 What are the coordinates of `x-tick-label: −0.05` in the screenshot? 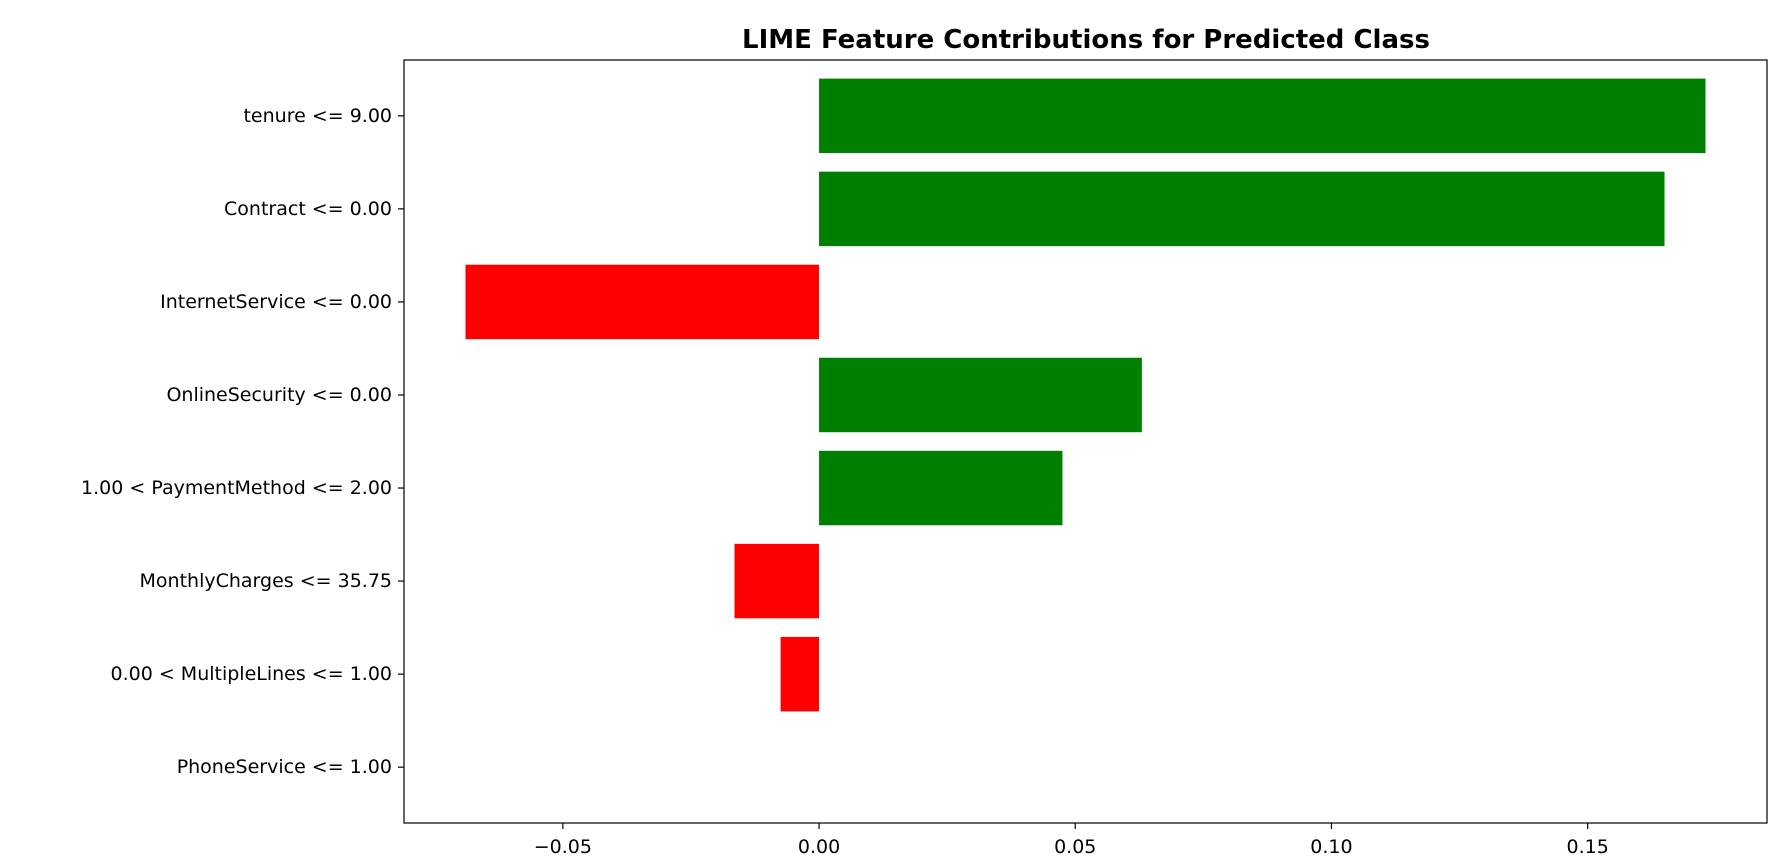 It's located at (563, 847).